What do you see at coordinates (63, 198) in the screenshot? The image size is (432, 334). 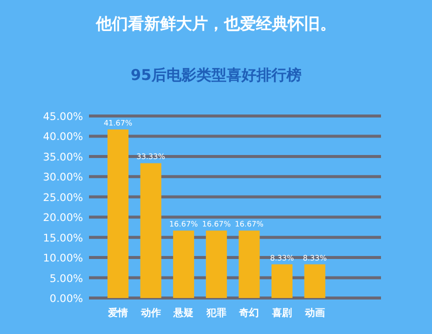 I see `y-tick-label: 25.00%` at bounding box center [63, 198].